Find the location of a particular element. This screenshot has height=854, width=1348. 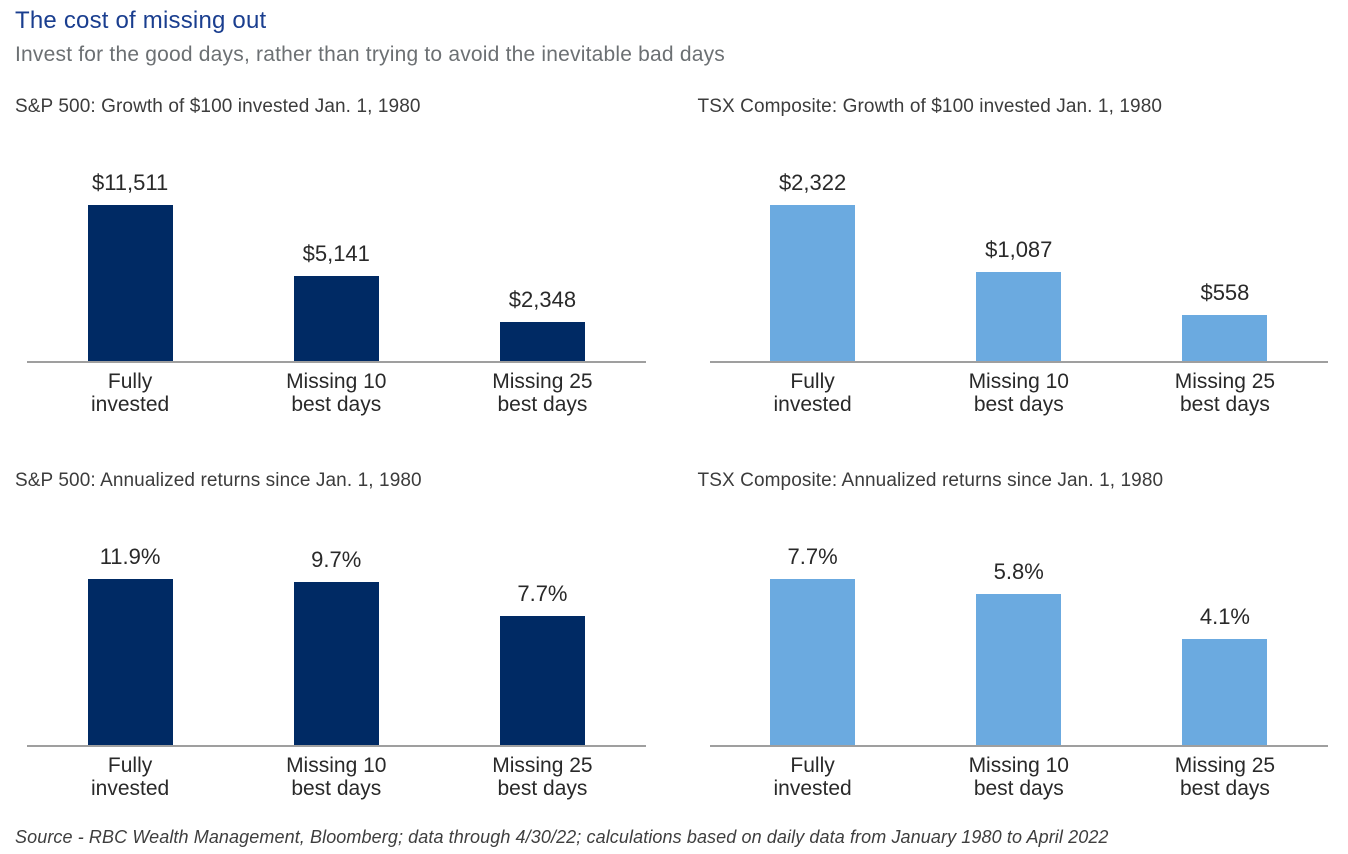

bar-column: $1,087 is located at coordinates (1019, 266).